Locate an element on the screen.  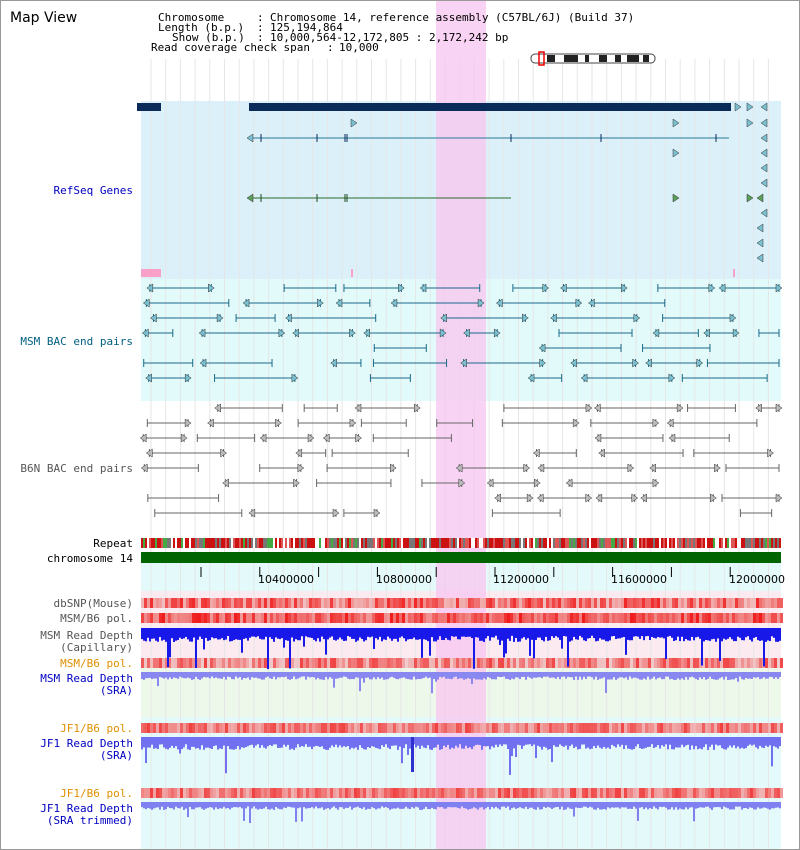
track-label-msm-b6-pol: MSM/B6 pol. is located at coordinates (96, 618).